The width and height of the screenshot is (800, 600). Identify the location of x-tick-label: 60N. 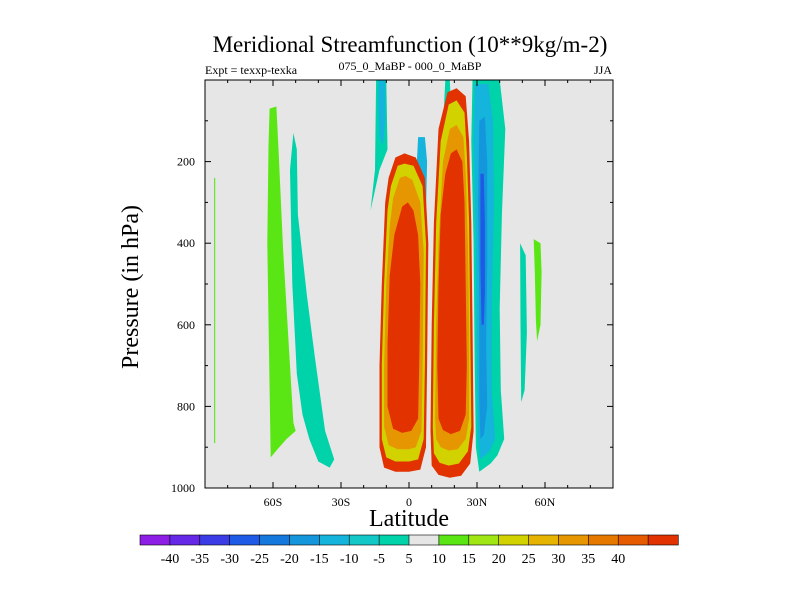
(545, 502).